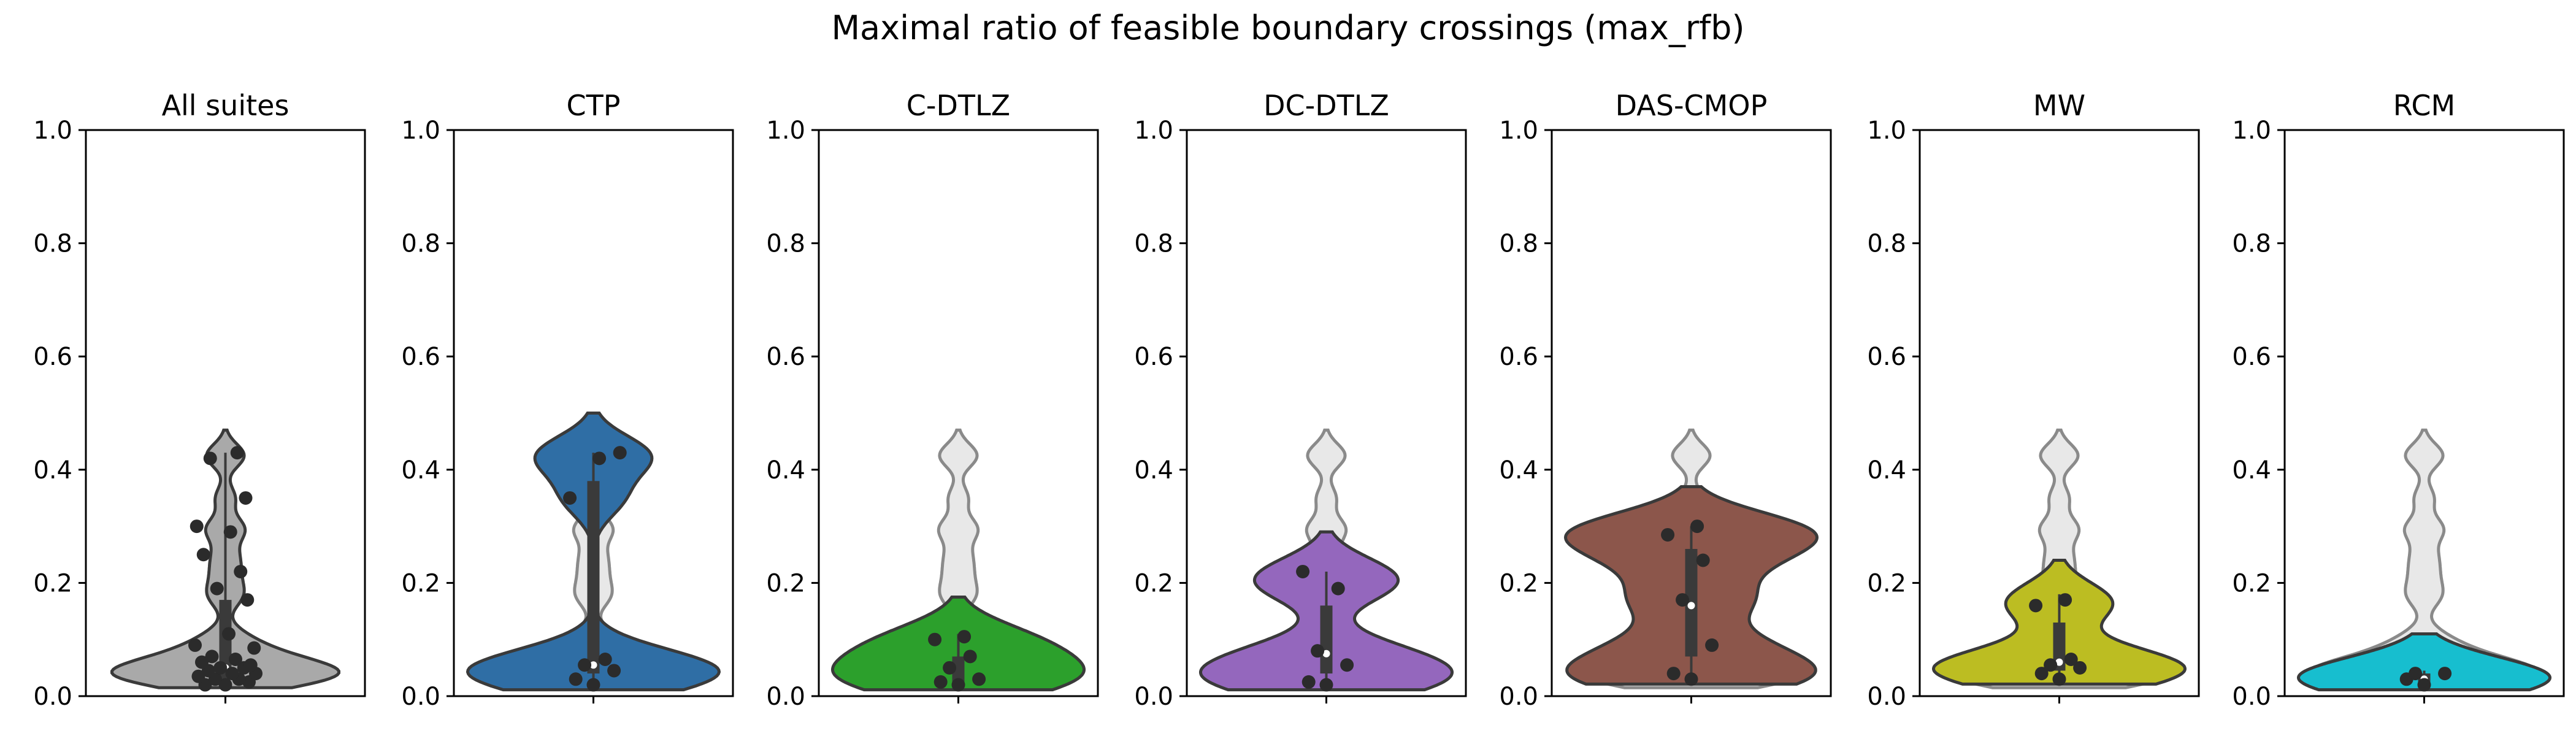 This screenshot has width=2576, height=736. Describe the element at coordinates (958, 558) in the screenshot. I see `reference-violin` at that location.